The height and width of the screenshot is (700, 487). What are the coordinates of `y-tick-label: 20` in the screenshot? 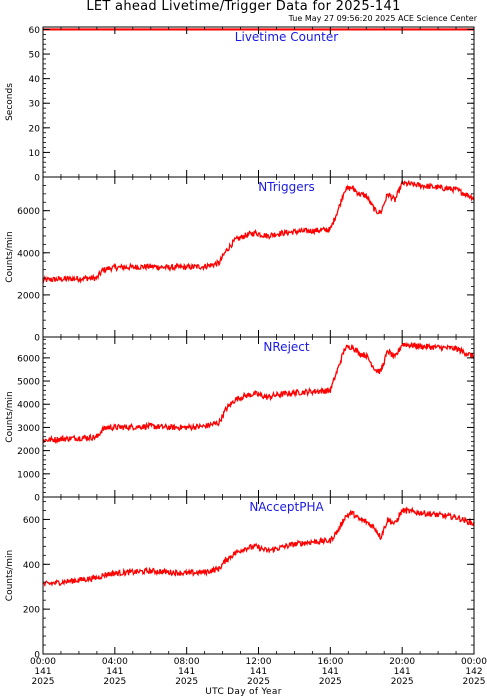 It's located at (35, 129).